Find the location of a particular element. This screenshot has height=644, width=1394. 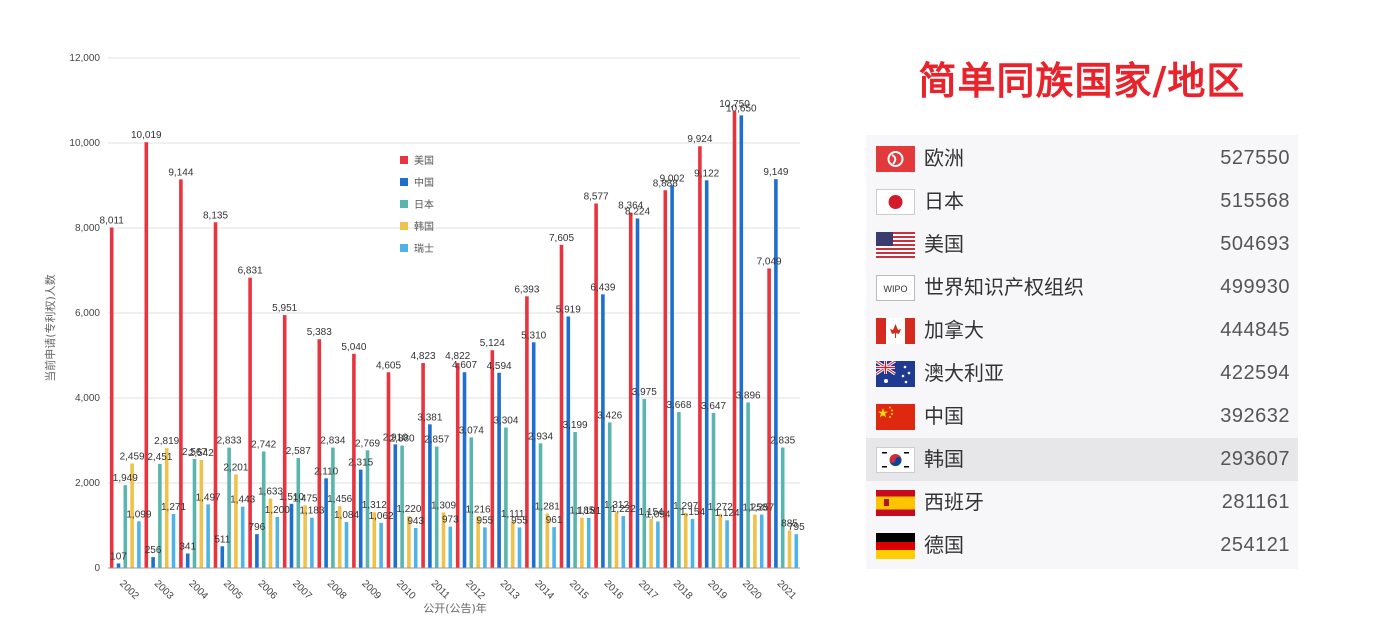

region-name: 中国 is located at coordinates (944, 416).